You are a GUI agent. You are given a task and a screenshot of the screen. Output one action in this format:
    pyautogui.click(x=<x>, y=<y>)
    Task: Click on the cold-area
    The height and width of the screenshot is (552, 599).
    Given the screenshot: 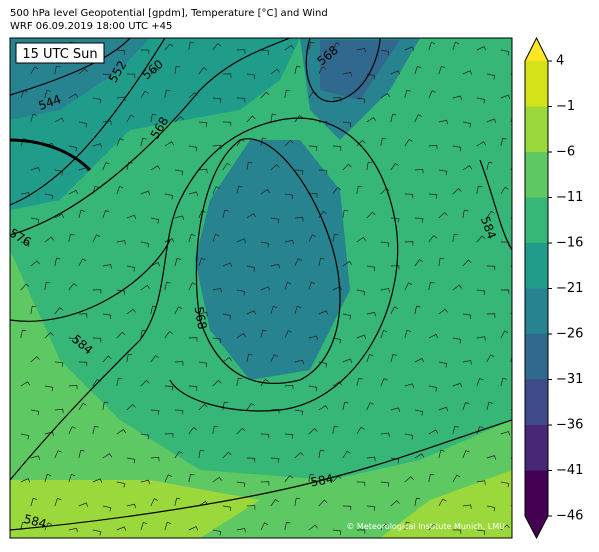 What is the action you would take?
    pyautogui.click(x=272, y=260)
    